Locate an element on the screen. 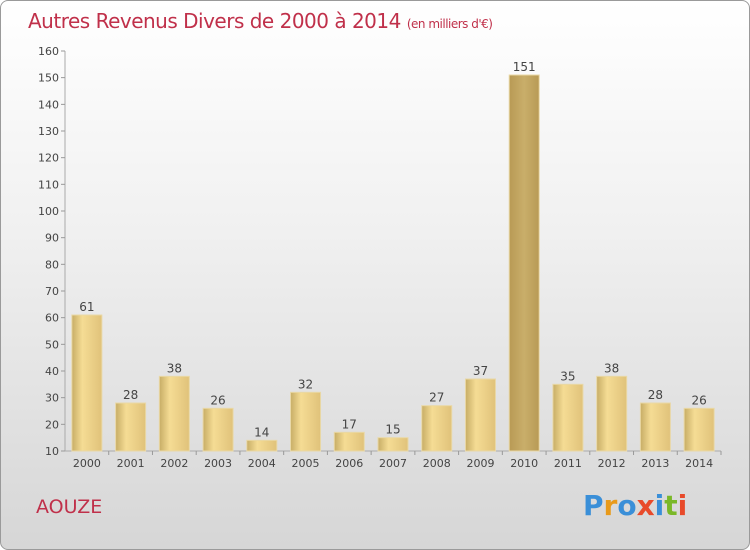 Image resolution: width=750 pixels, height=550 pixels. y-tick-label: 160 is located at coordinates (48, 51).